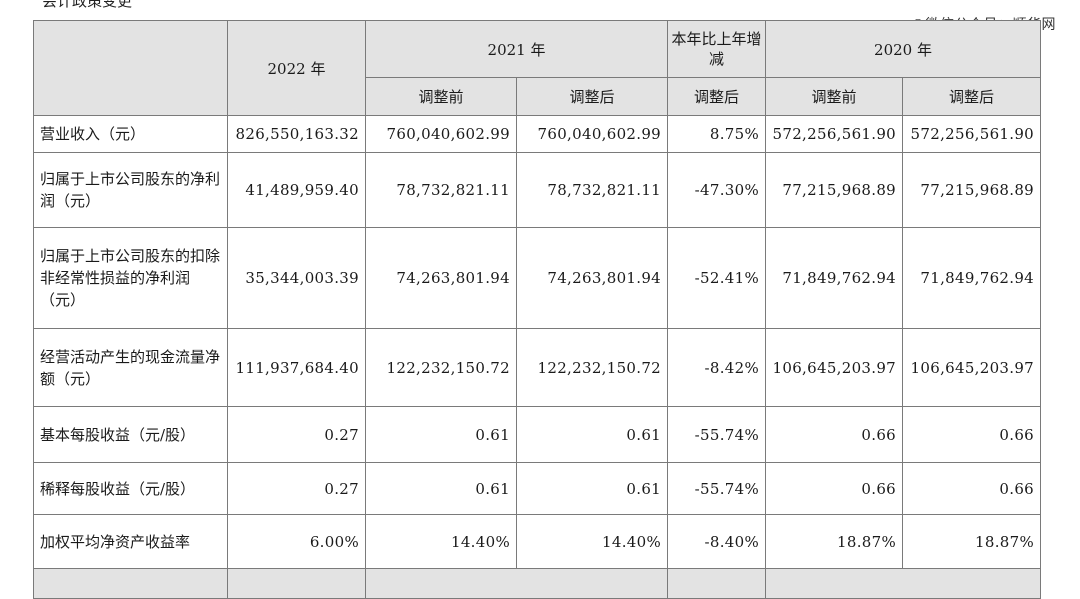 The width and height of the screenshot is (1080, 599). I want to click on row-label: 归属于上市公司股东的扣除非经常性损益的净利润（元）, so click(130, 278).